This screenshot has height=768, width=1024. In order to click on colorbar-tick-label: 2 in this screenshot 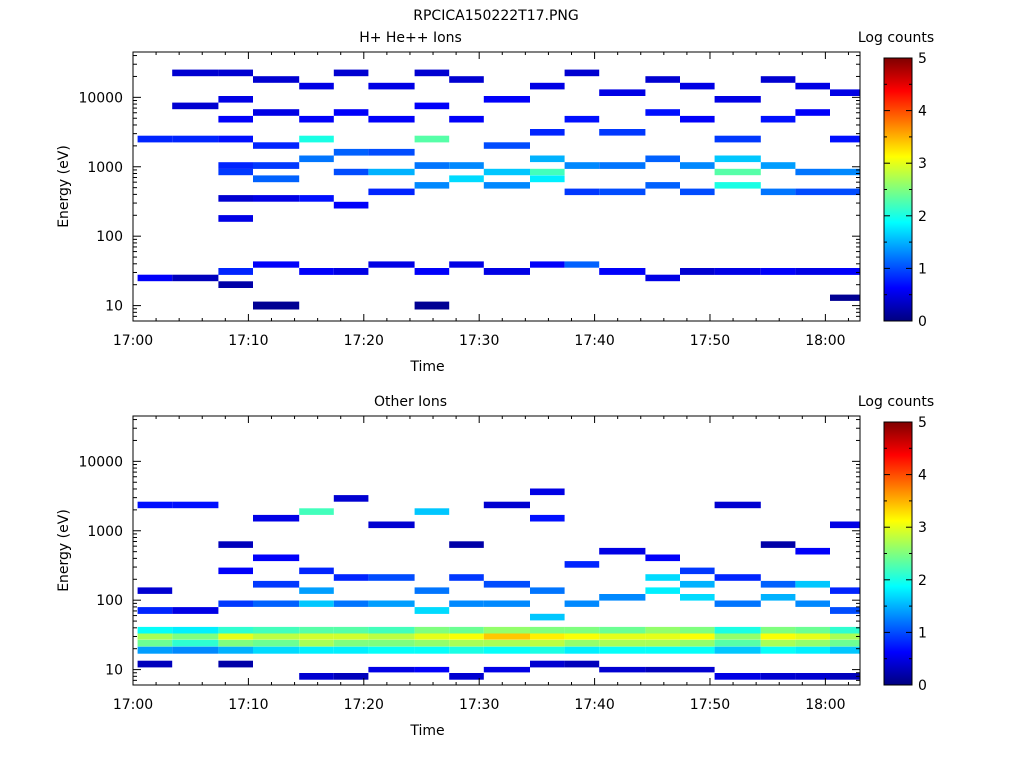, I will do `click(922, 581)`.